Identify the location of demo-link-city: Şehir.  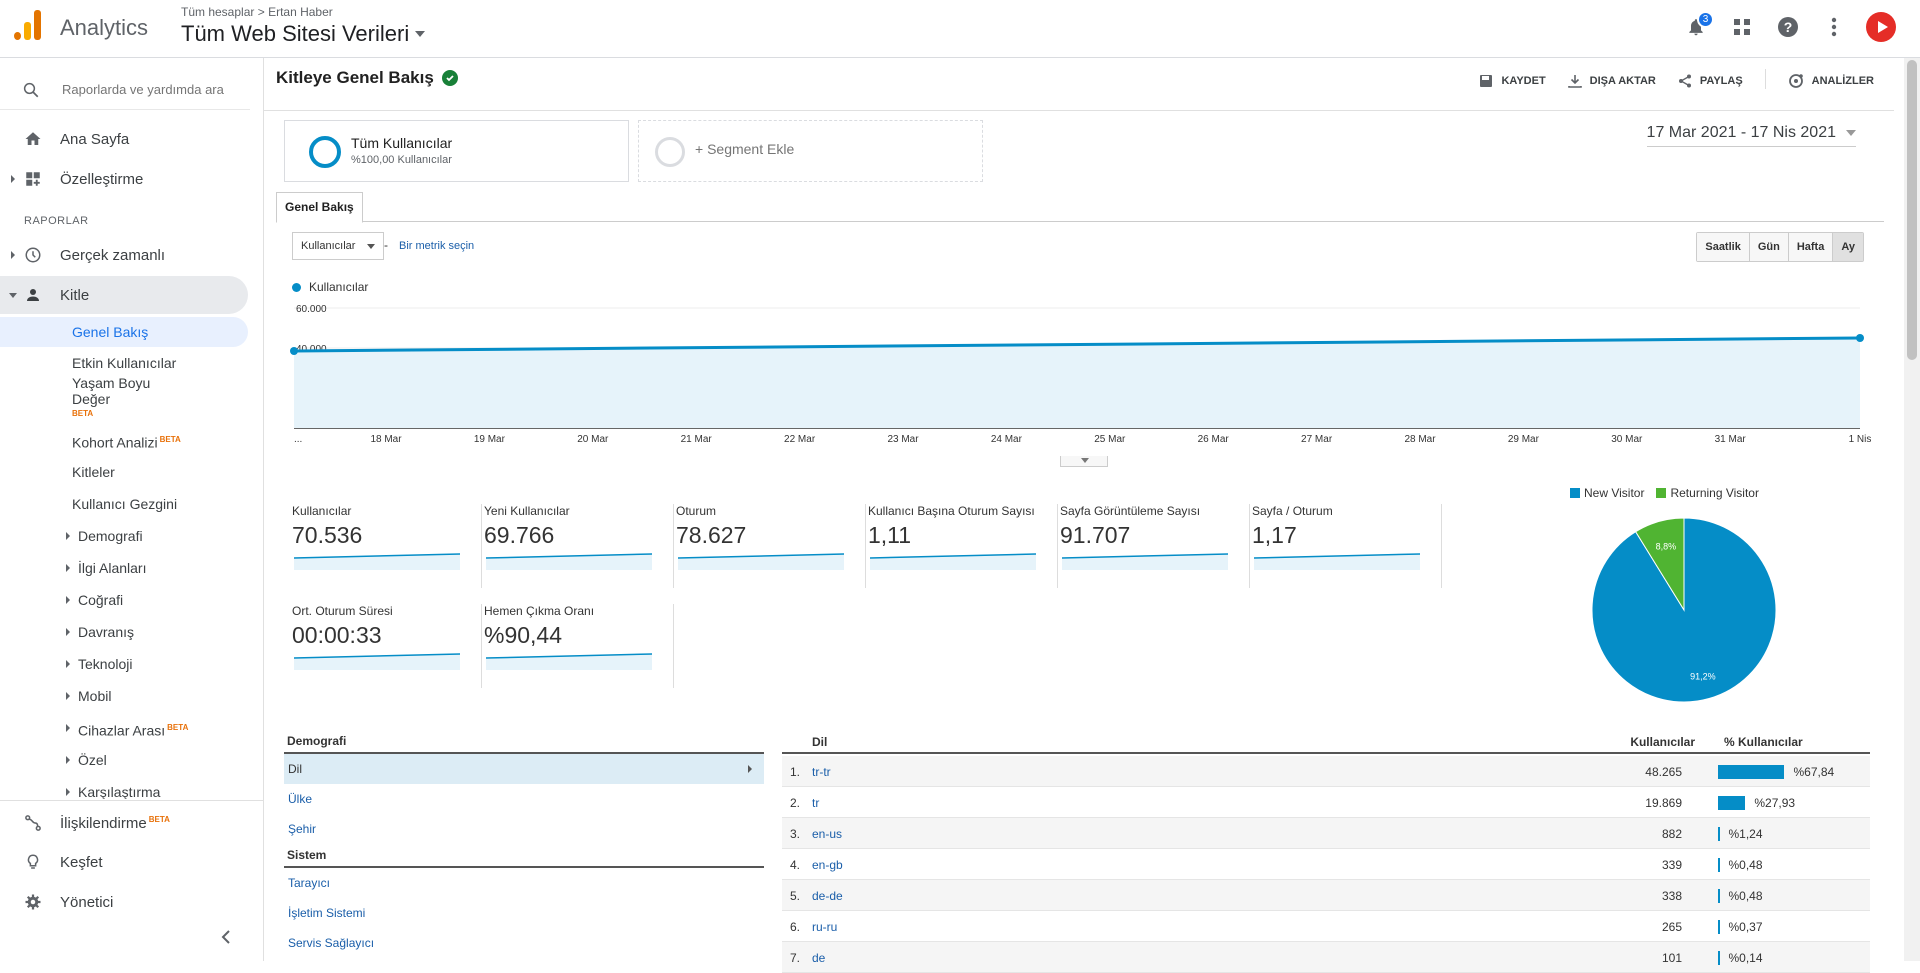
(302, 829).